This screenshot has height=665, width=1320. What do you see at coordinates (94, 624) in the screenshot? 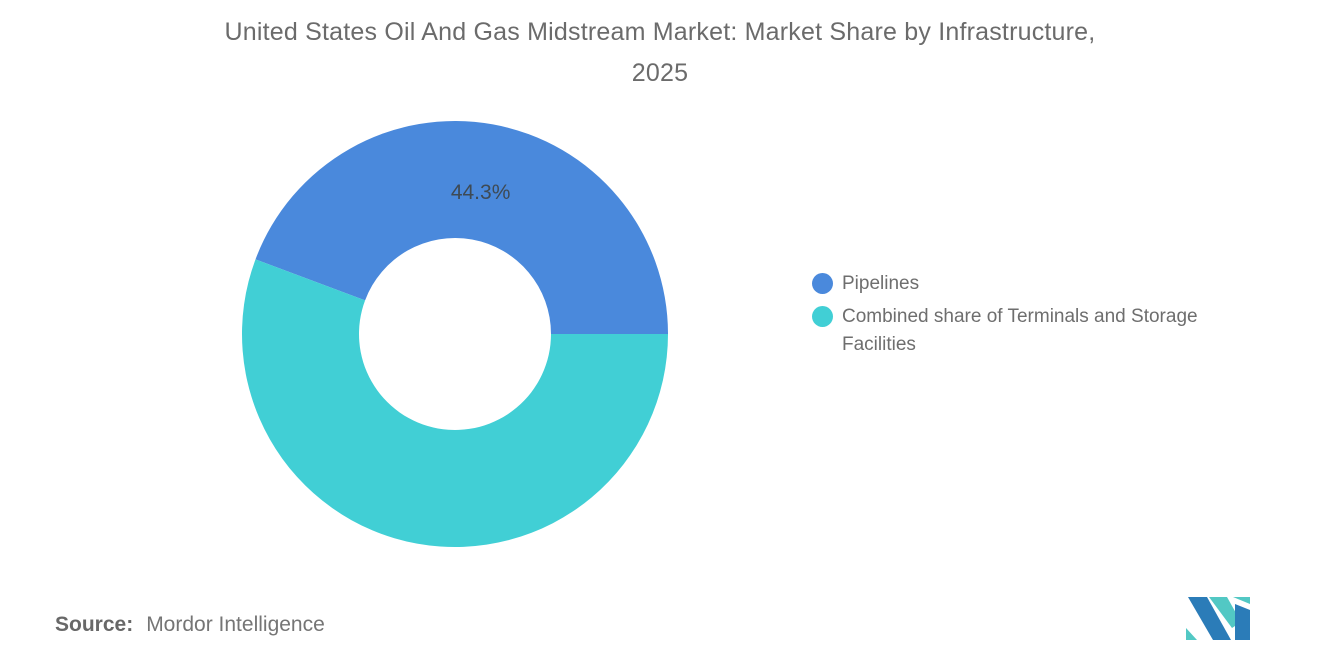
I see `source-label: Source:` at bounding box center [94, 624].